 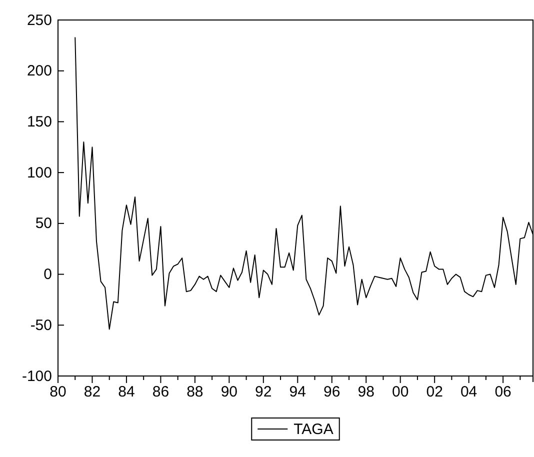 What do you see at coordinates (39, 71) in the screenshot?
I see `y-tick-label: 200` at bounding box center [39, 71].